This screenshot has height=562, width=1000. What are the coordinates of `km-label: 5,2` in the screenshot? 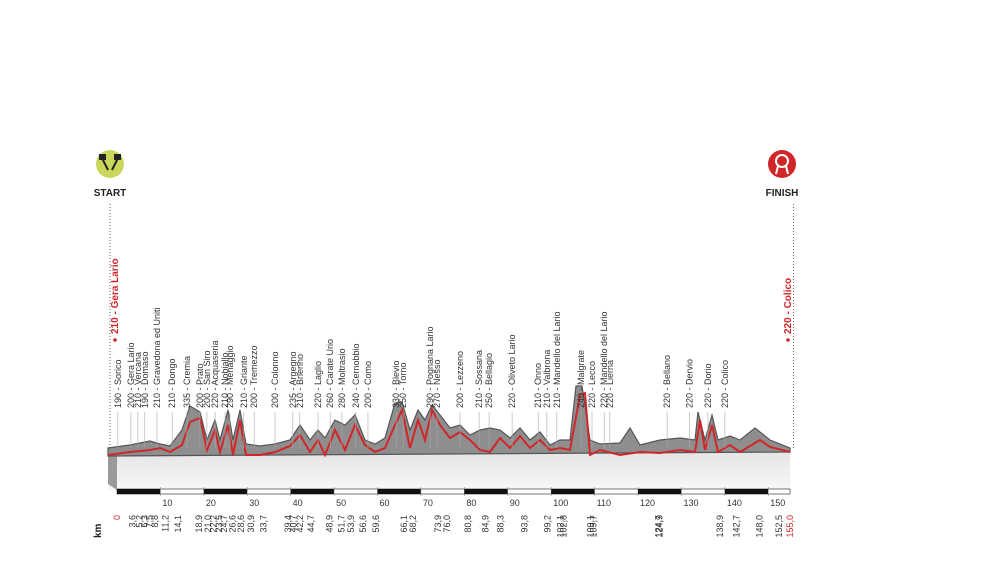 It's located at (140, 521).